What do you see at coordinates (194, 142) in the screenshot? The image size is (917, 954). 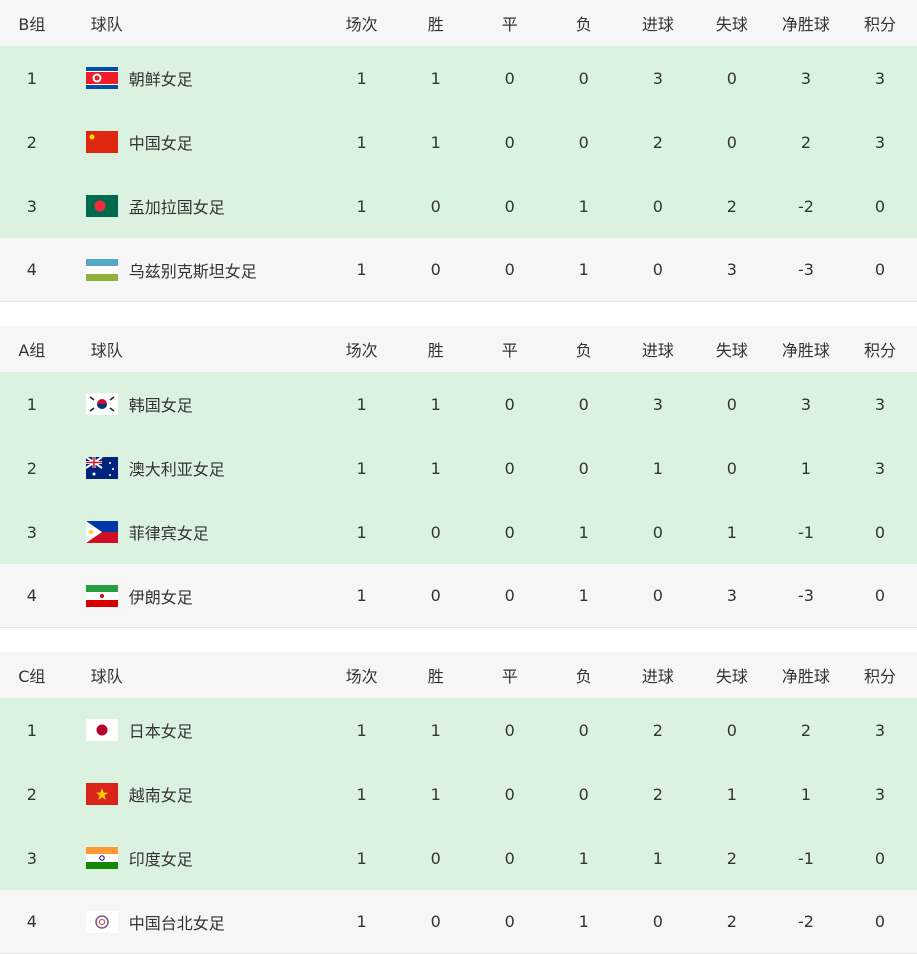 I see `team-cell: 中国女足` at bounding box center [194, 142].